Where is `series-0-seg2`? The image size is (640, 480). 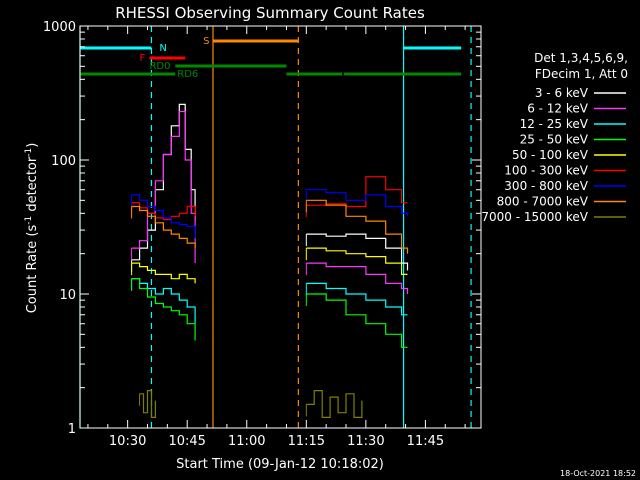 series-0-seg2 is located at coordinates (357, 252).